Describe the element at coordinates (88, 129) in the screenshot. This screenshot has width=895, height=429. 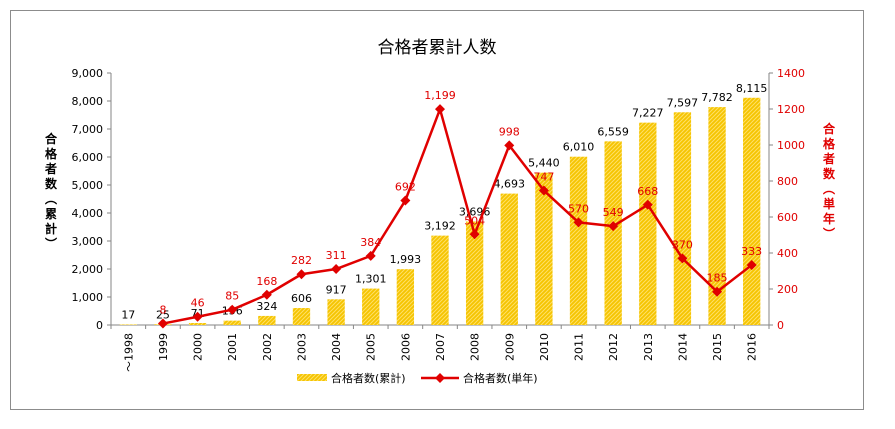
I see `left-tick-label: 7,000` at that location.